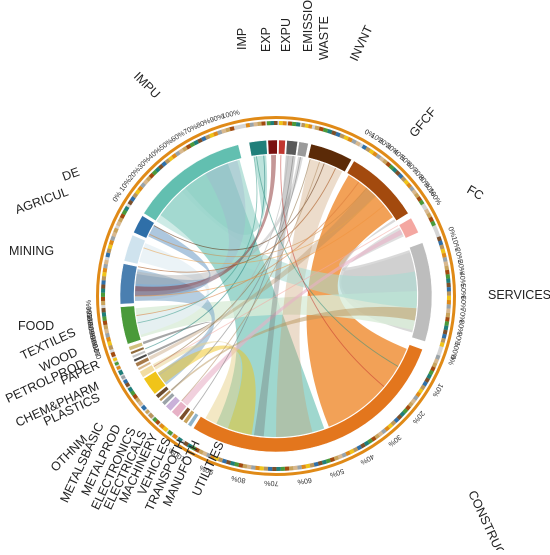  I want to click on sector-arc-imp, so click(258, 148).